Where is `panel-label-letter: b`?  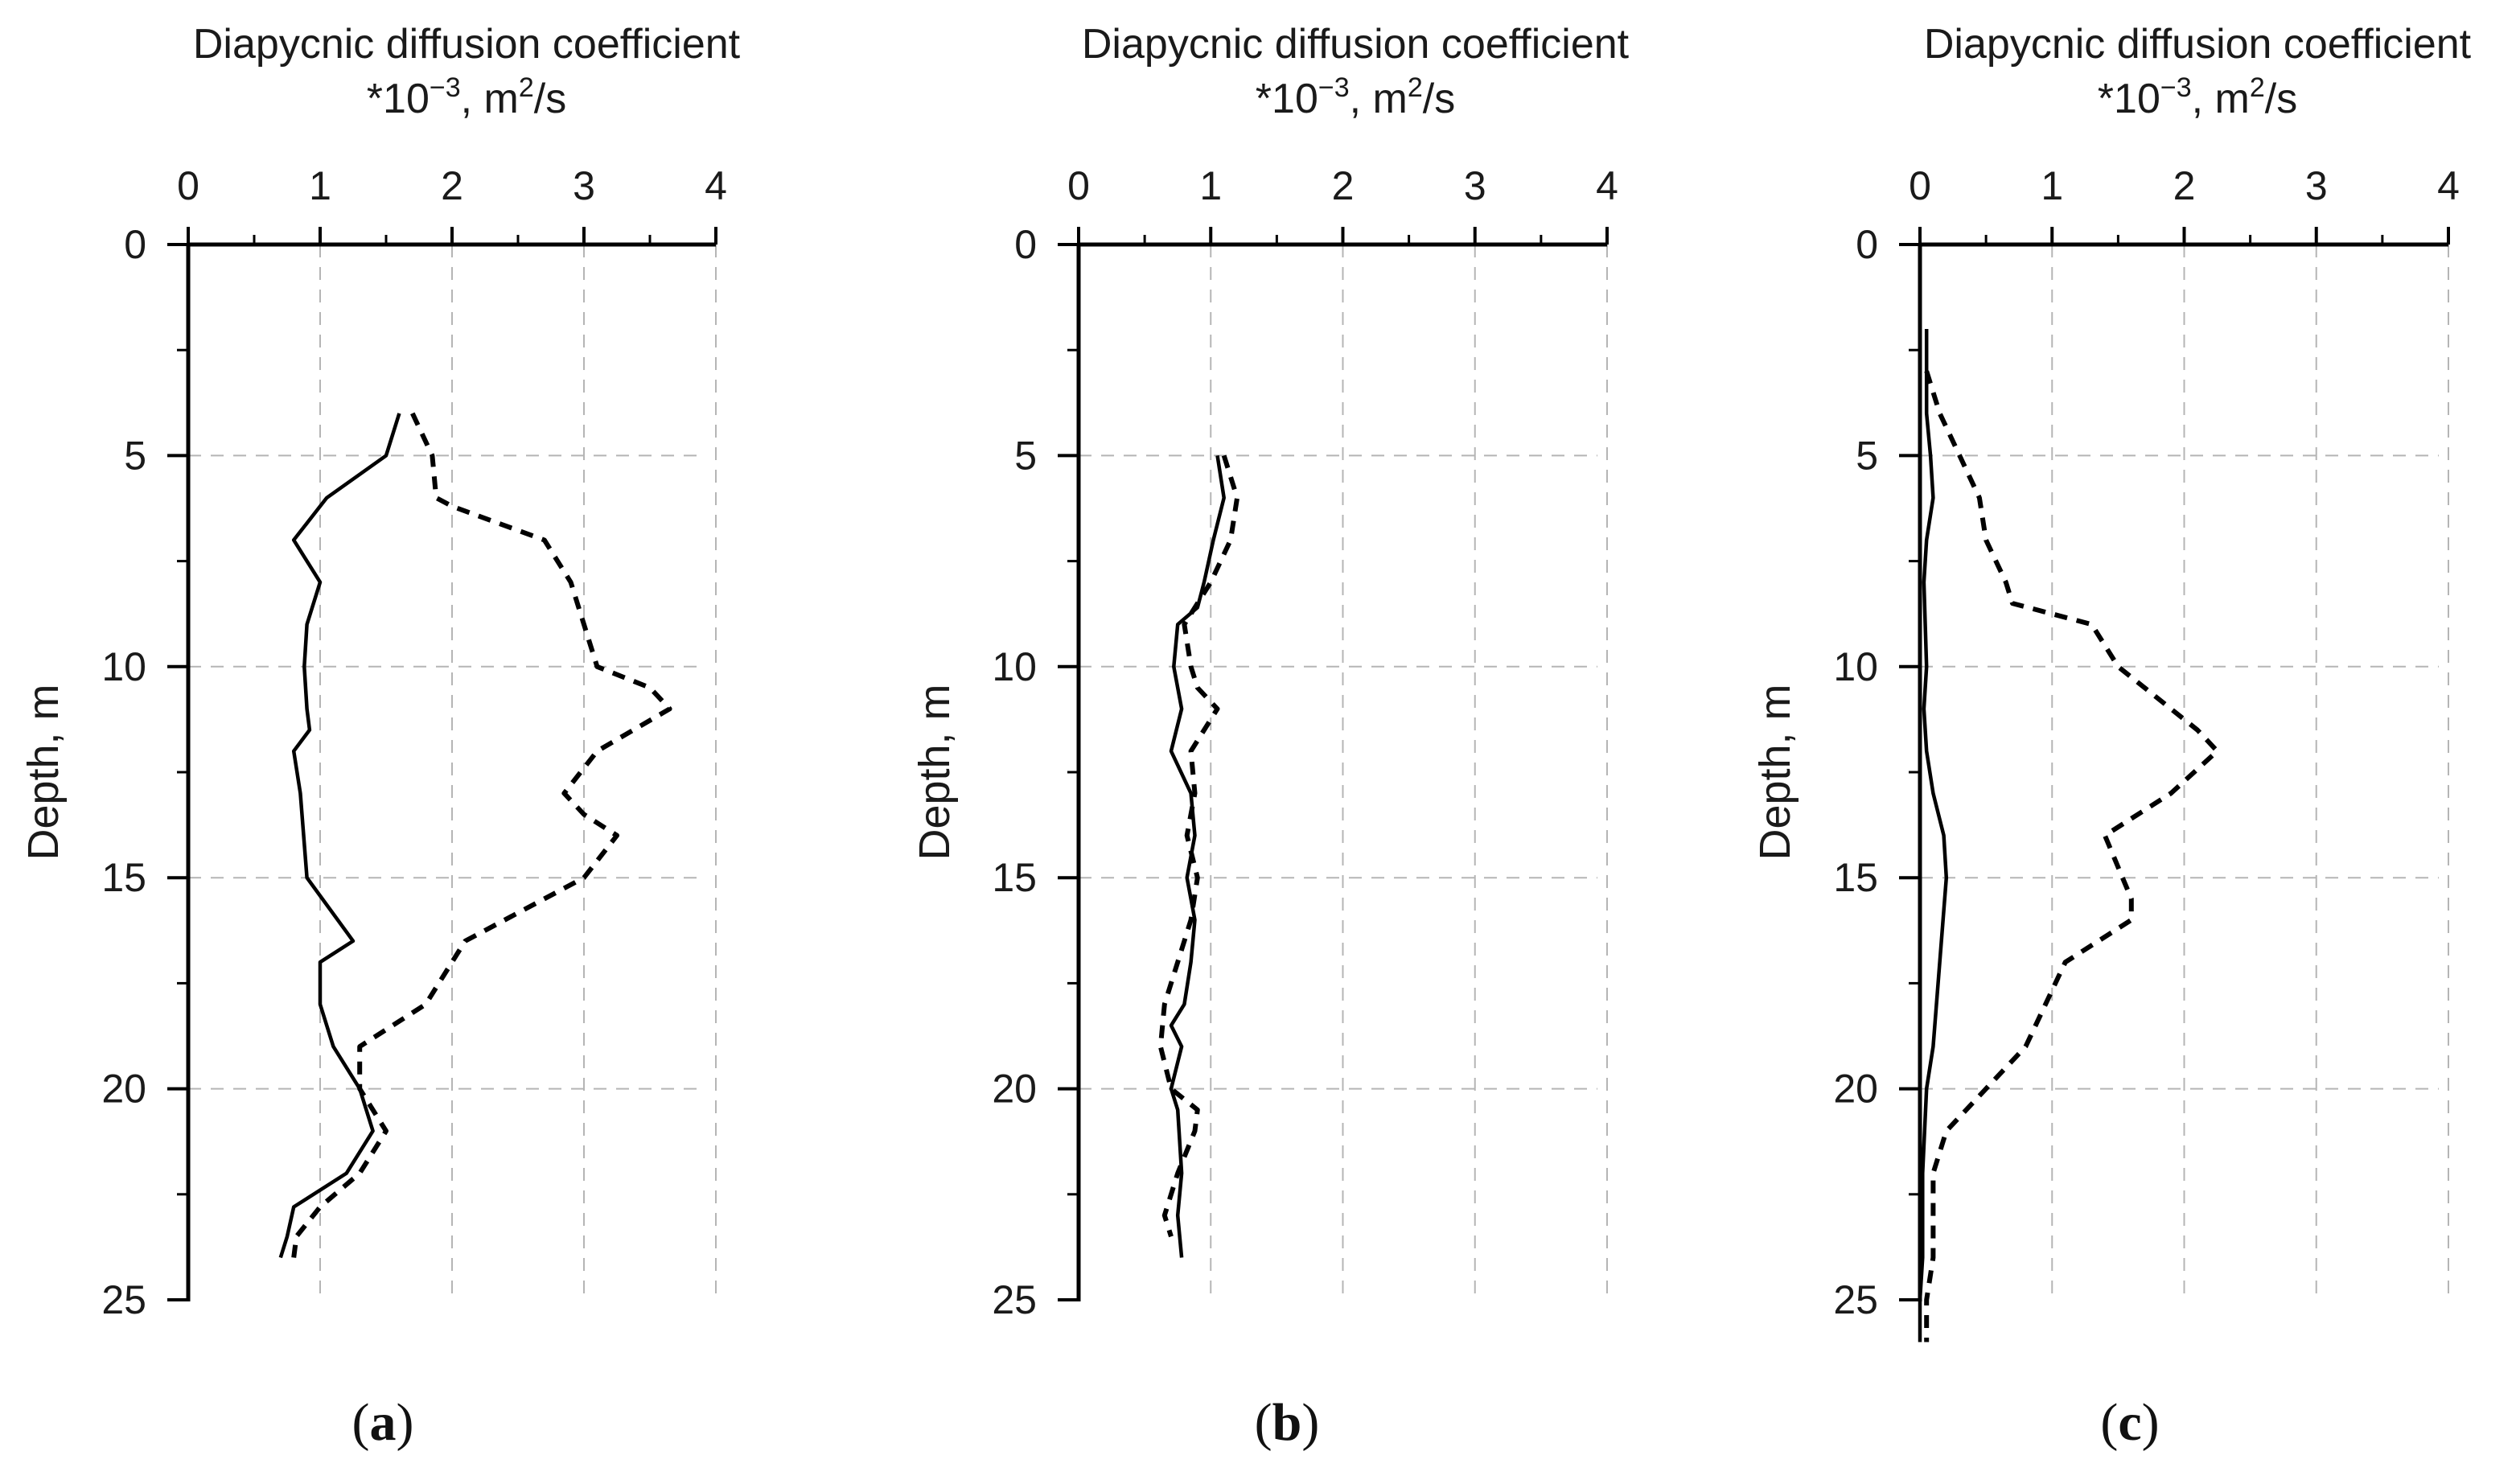 panel-label-letter: b is located at coordinates (1287, 1422).